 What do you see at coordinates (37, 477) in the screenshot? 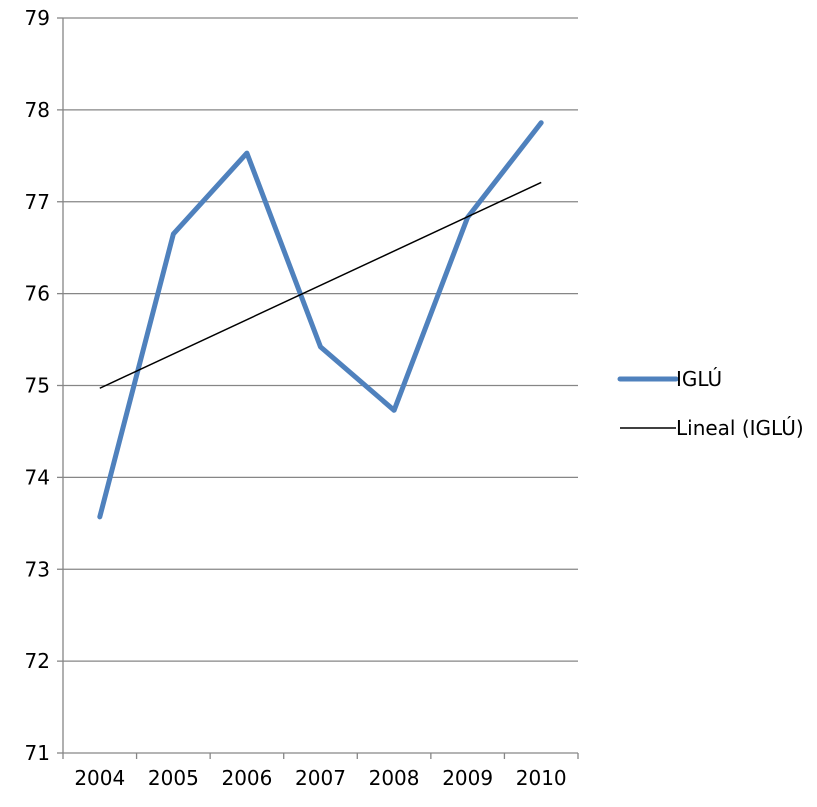
I see `y-tick-label: 74` at bounding box center [37, 477].